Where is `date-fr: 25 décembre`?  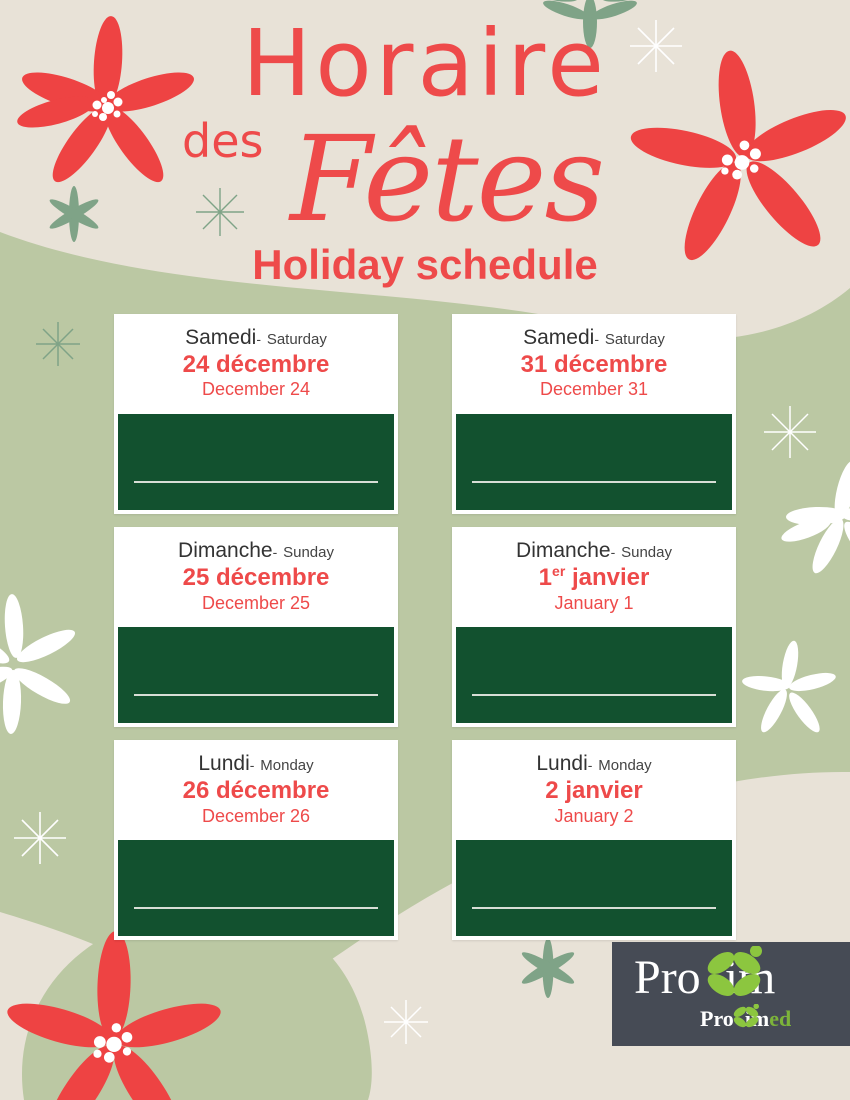 date-fr: 25 décembre is located at coordinates (256, 578).